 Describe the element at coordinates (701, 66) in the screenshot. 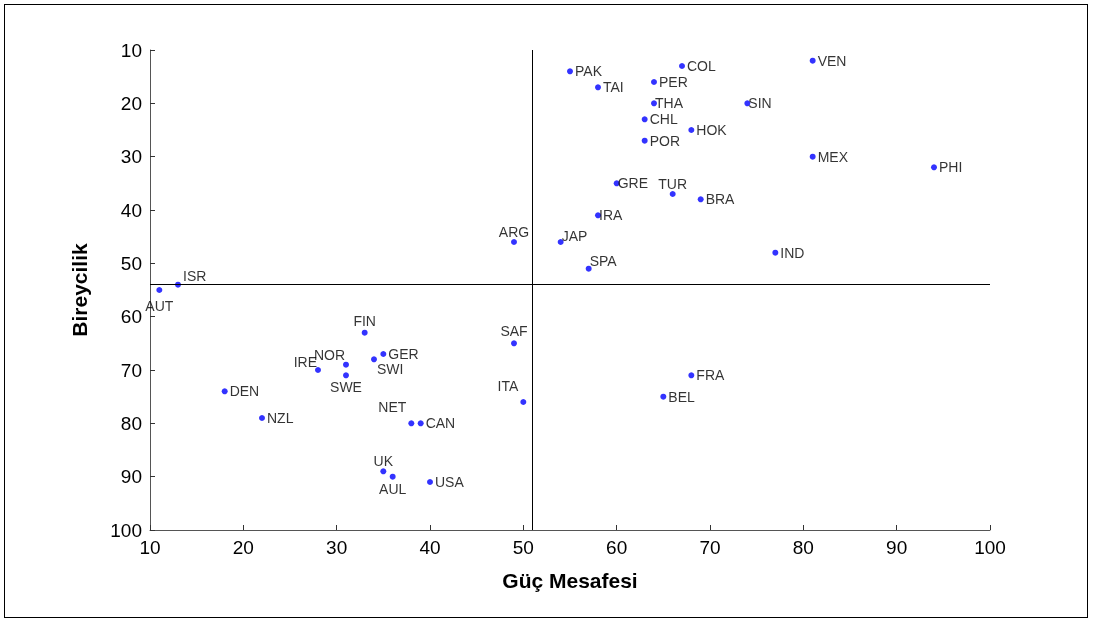

I see `data-label: COL` at that location.